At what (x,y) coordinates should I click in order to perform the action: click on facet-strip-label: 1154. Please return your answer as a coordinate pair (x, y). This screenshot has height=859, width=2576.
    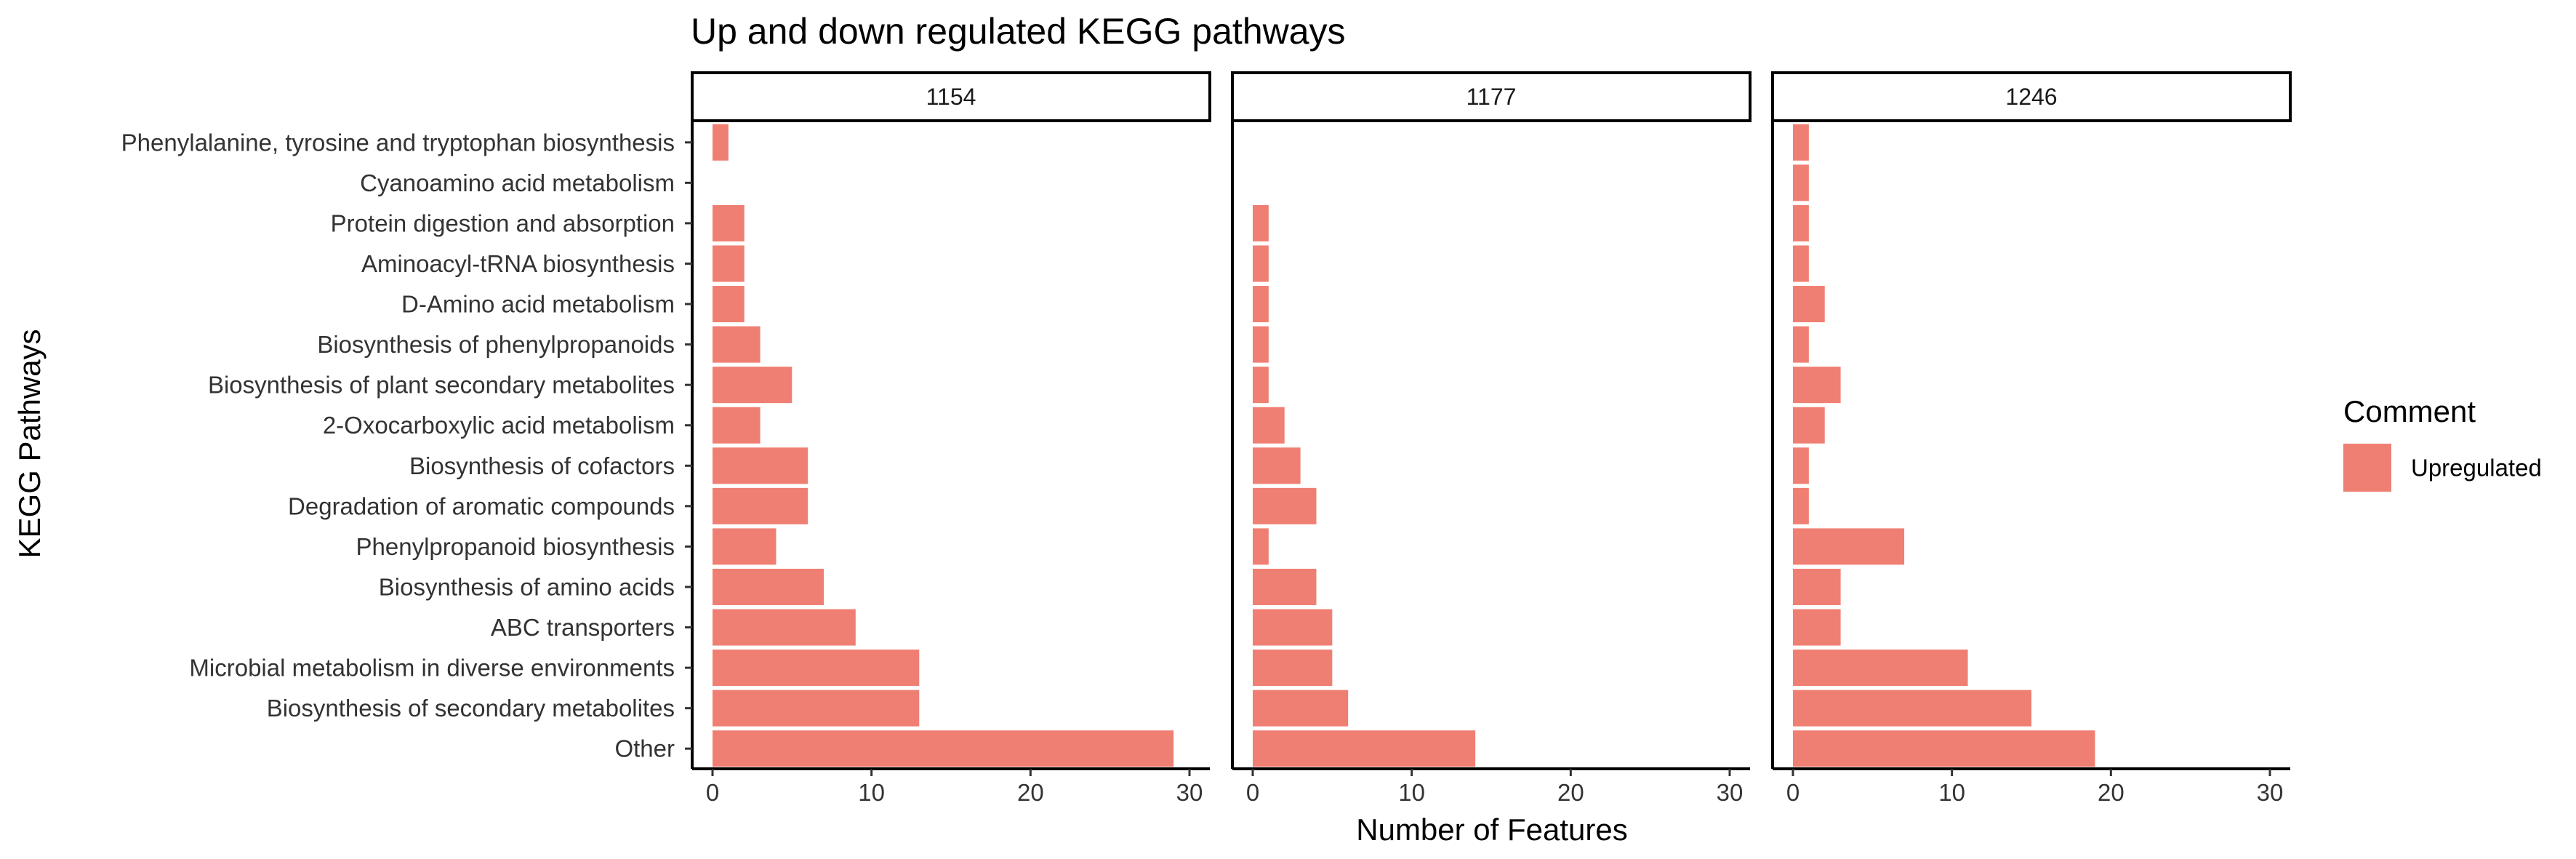
    Looking at the image, I should click on (951, 97).